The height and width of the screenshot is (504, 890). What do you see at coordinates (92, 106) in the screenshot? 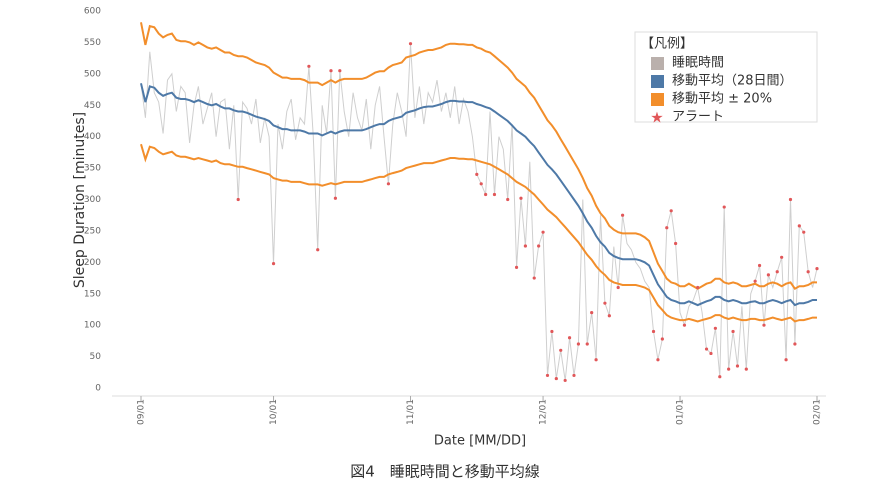
I see `y-tick-label: 450` at bounding box center [92, 106].